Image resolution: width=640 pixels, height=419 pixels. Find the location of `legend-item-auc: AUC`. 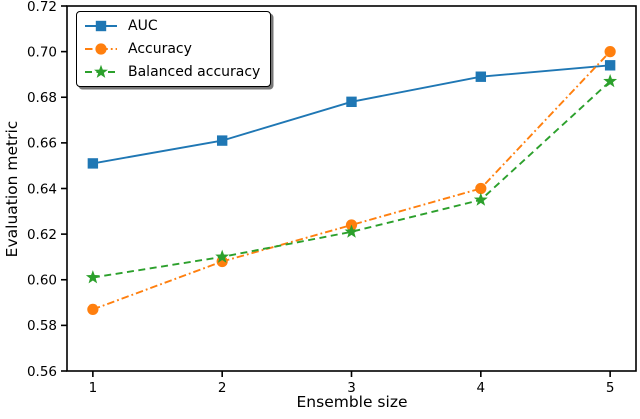

legend-item-auc: AUC is located at coordinates (172, 26).